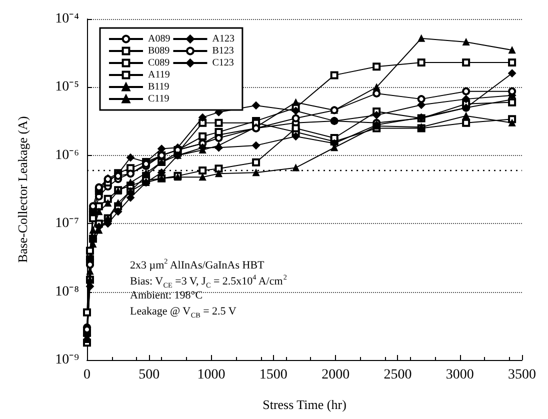  What do you see at coordinates (159, 39) in the screenshot?
I see `legend-label: A089` at bounding box center [159, 39].